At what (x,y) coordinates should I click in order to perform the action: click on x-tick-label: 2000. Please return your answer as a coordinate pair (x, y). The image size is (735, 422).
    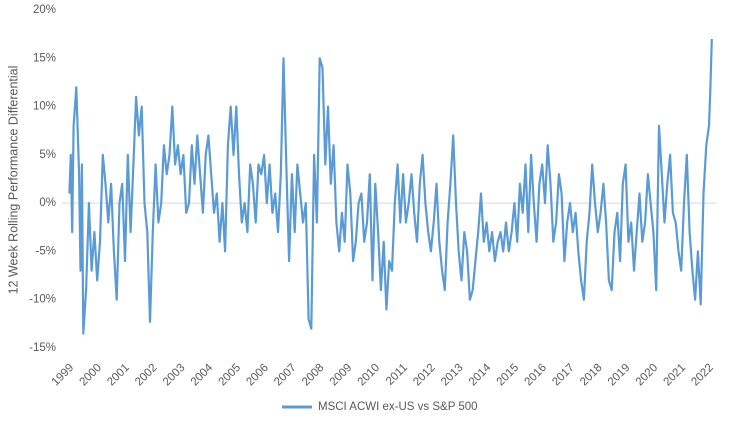
    Looking at the image, I should click on (90, 375).